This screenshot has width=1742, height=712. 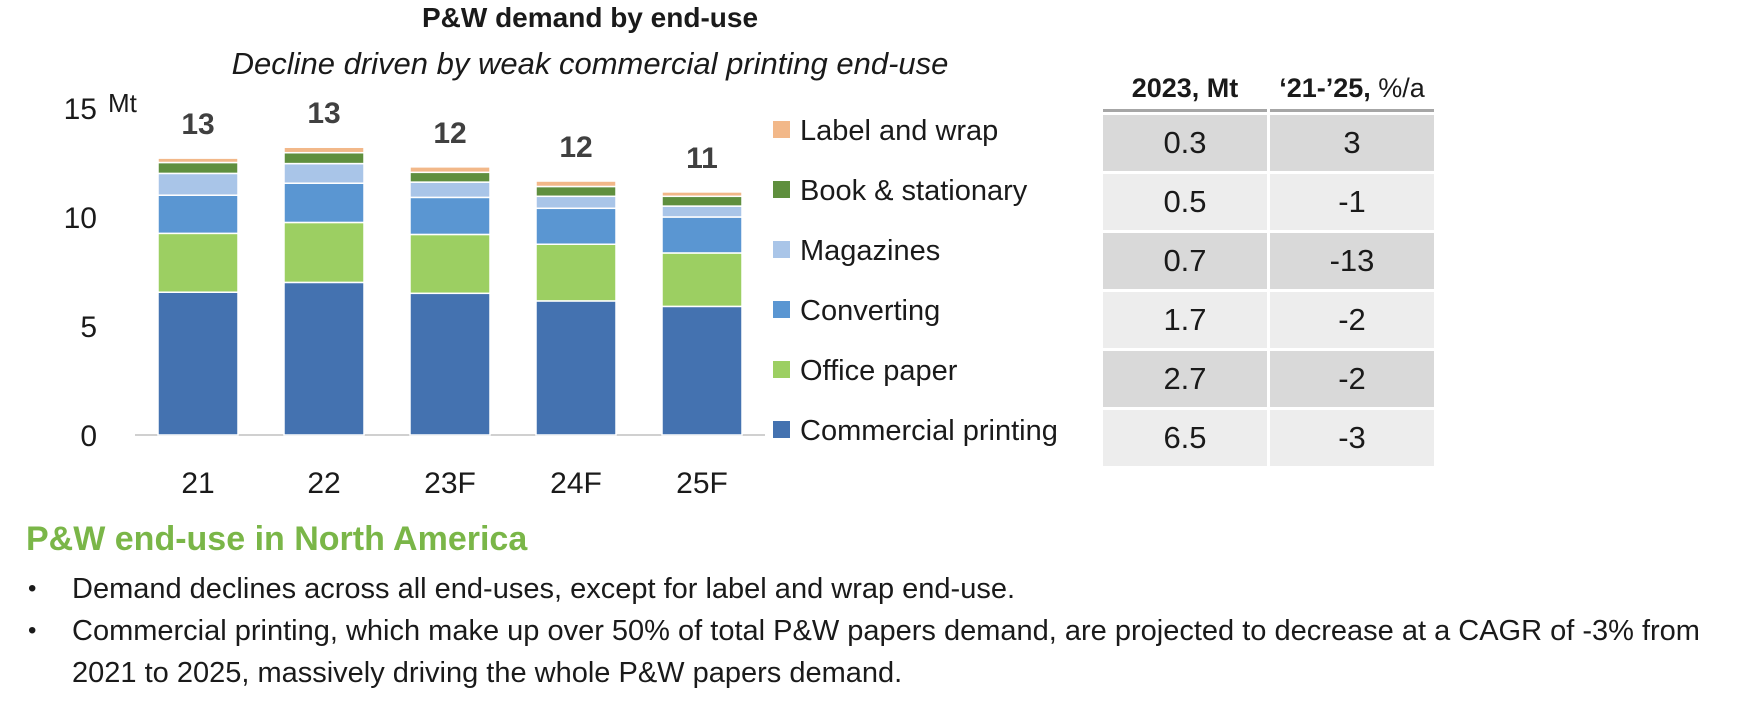 I want to click on x-tick-label: 21, so click(x=197, y=483).